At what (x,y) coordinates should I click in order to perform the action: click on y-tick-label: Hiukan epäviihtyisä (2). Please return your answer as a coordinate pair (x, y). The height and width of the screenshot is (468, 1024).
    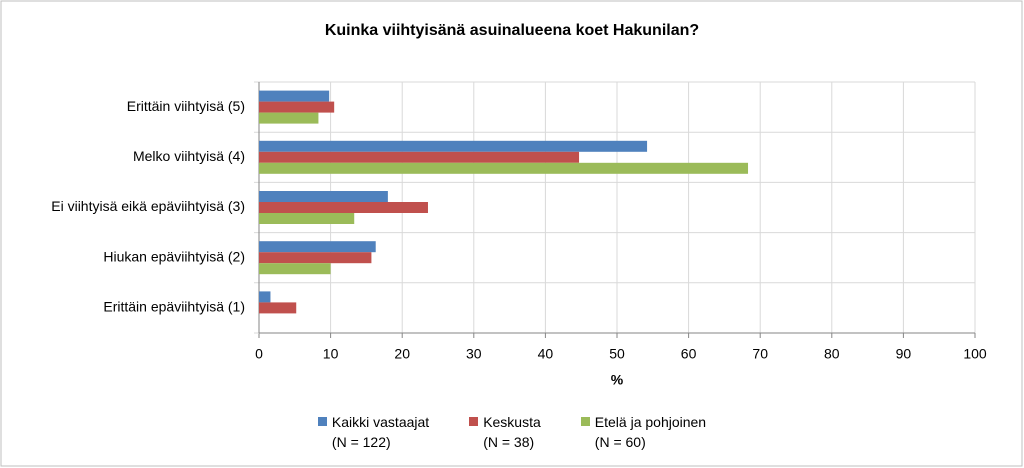
    Looking at the image, I should click on (174, 256).